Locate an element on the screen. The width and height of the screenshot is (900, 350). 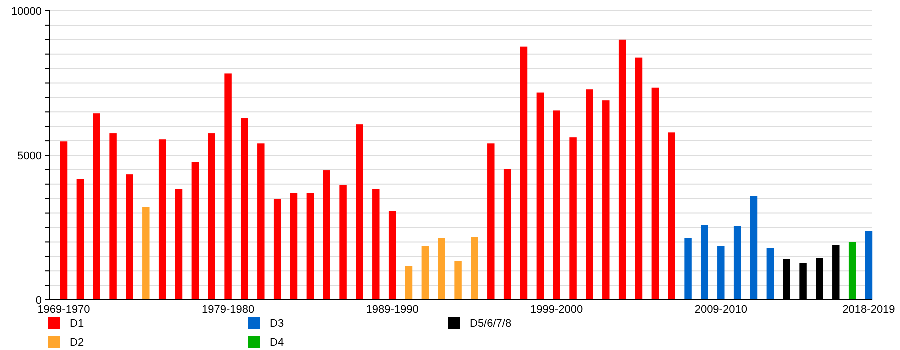
x-tick-label: 1989-1990 is located at coordinates (392, 310).